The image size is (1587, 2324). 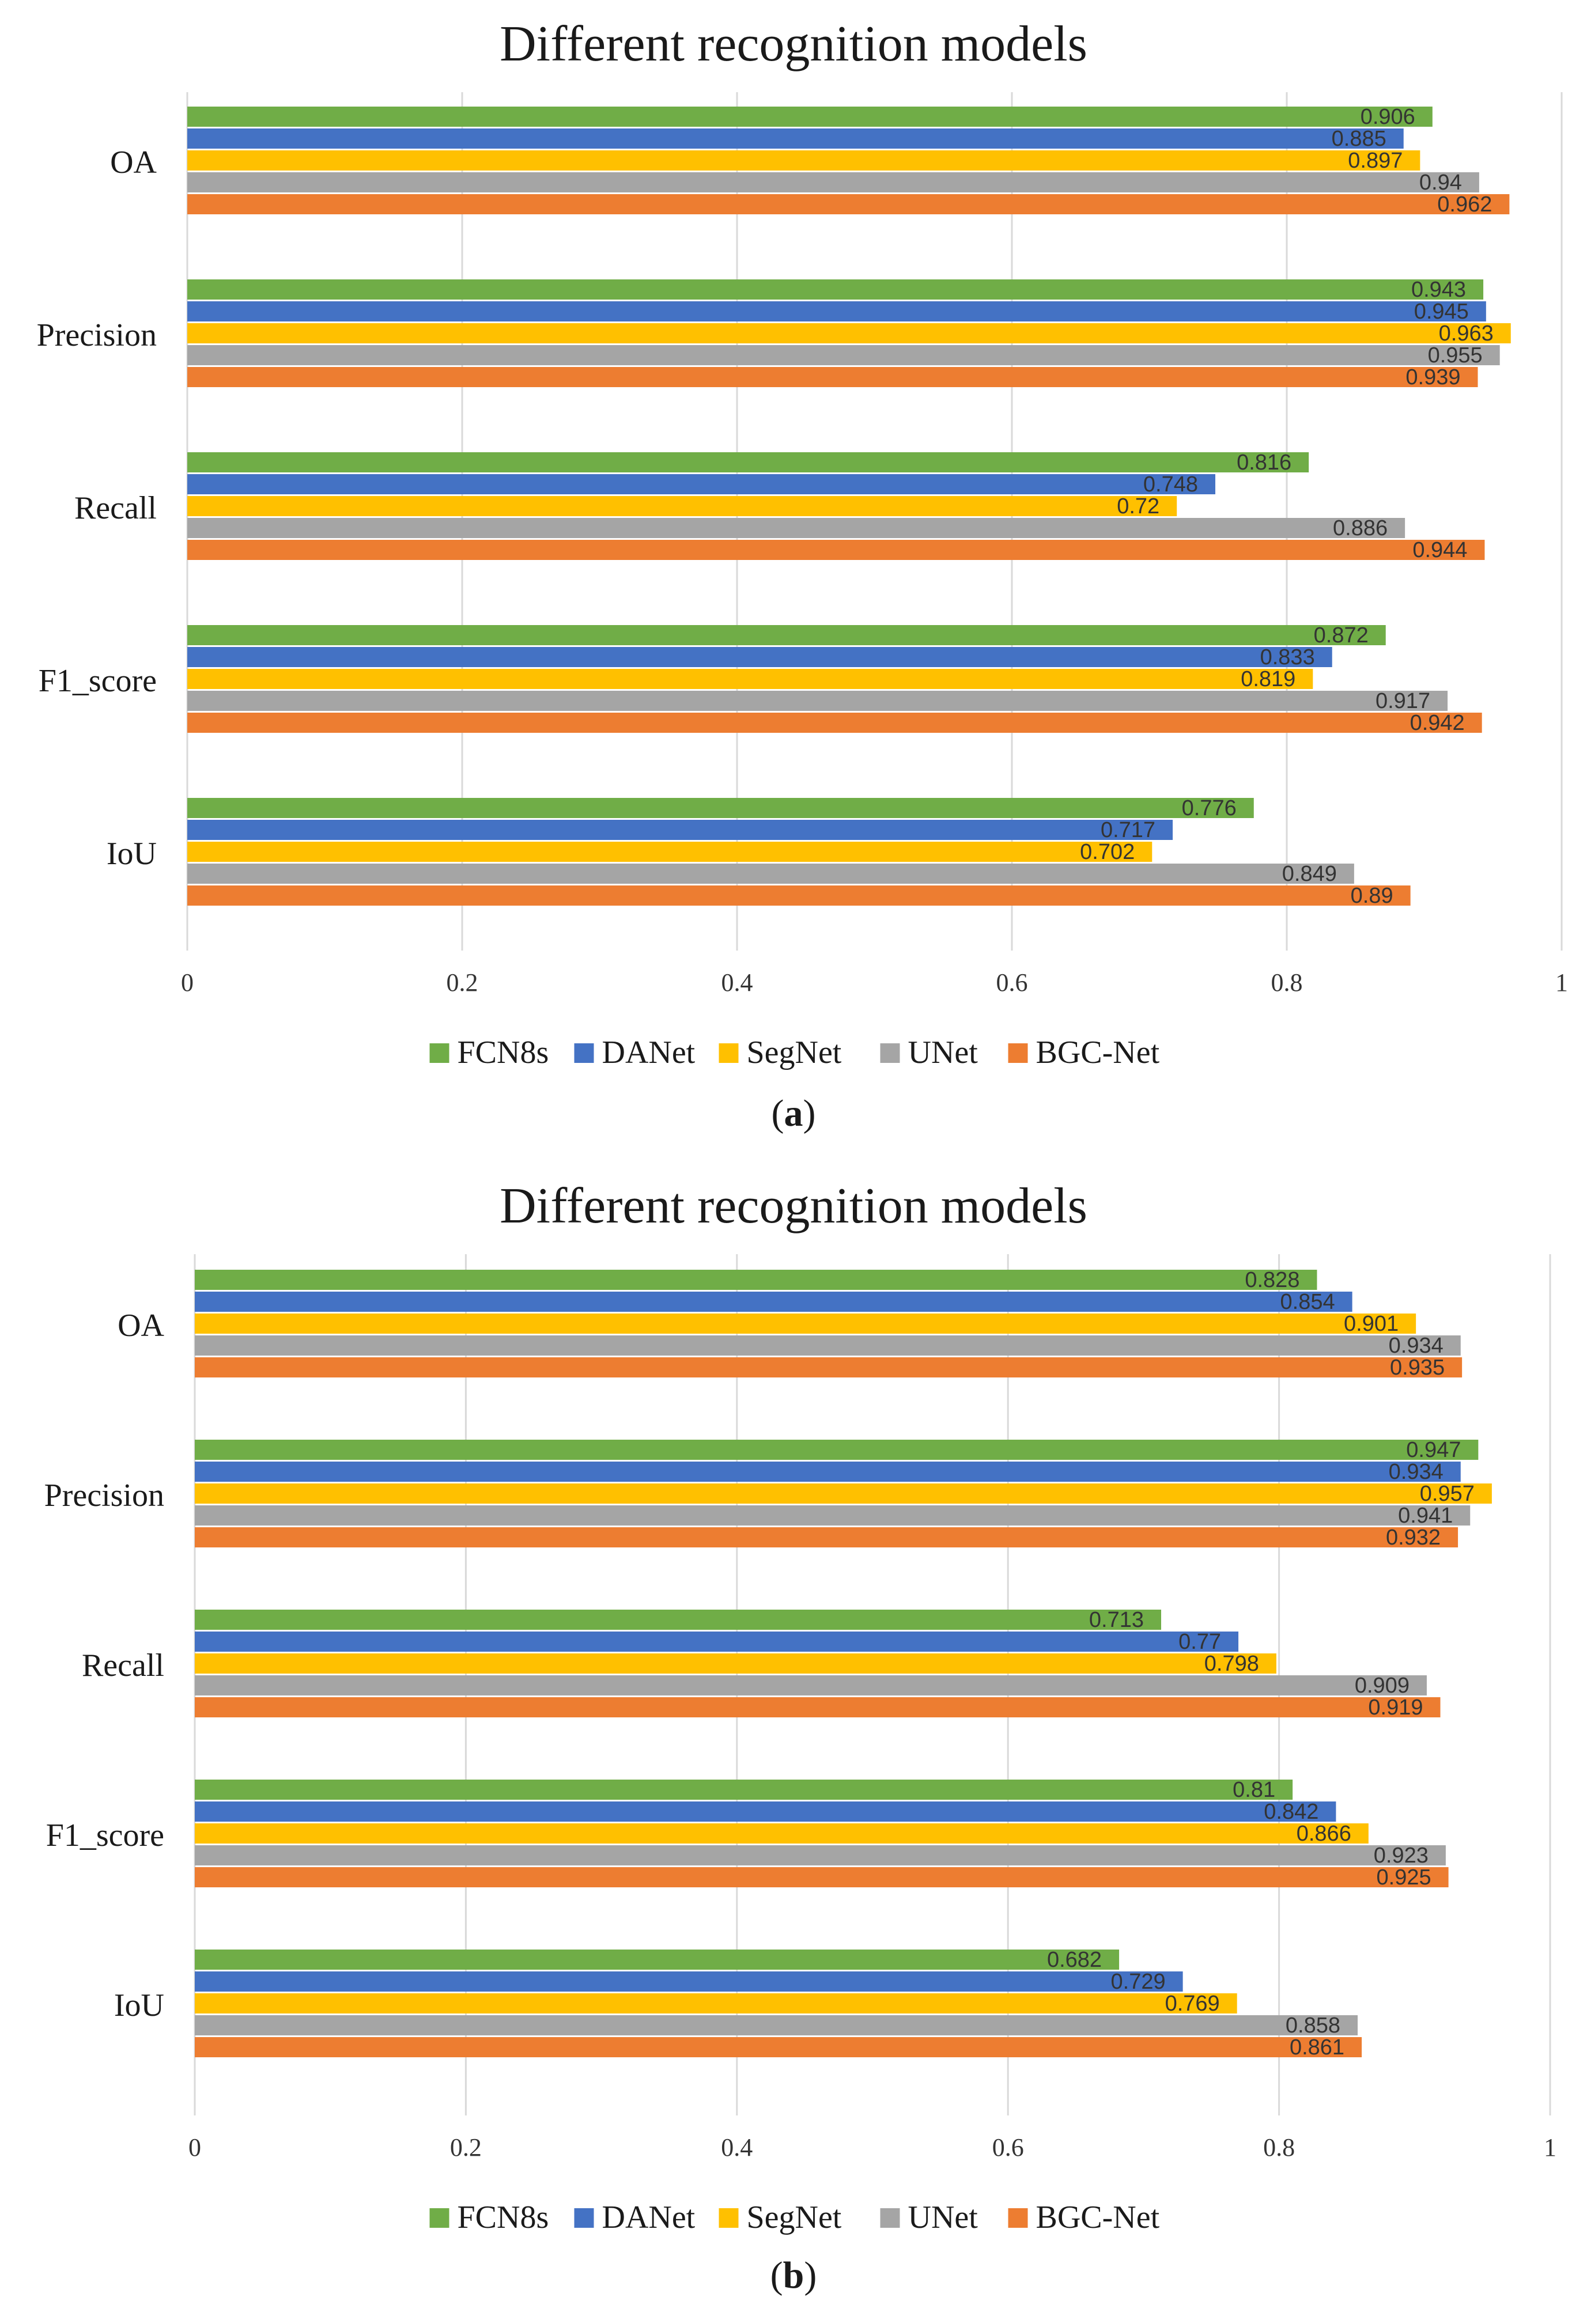 What do you see at coordinates (439, 1053) in the screenshot?
I see `legend-swatch-fcn8s` at bounding box center [439, 1053].